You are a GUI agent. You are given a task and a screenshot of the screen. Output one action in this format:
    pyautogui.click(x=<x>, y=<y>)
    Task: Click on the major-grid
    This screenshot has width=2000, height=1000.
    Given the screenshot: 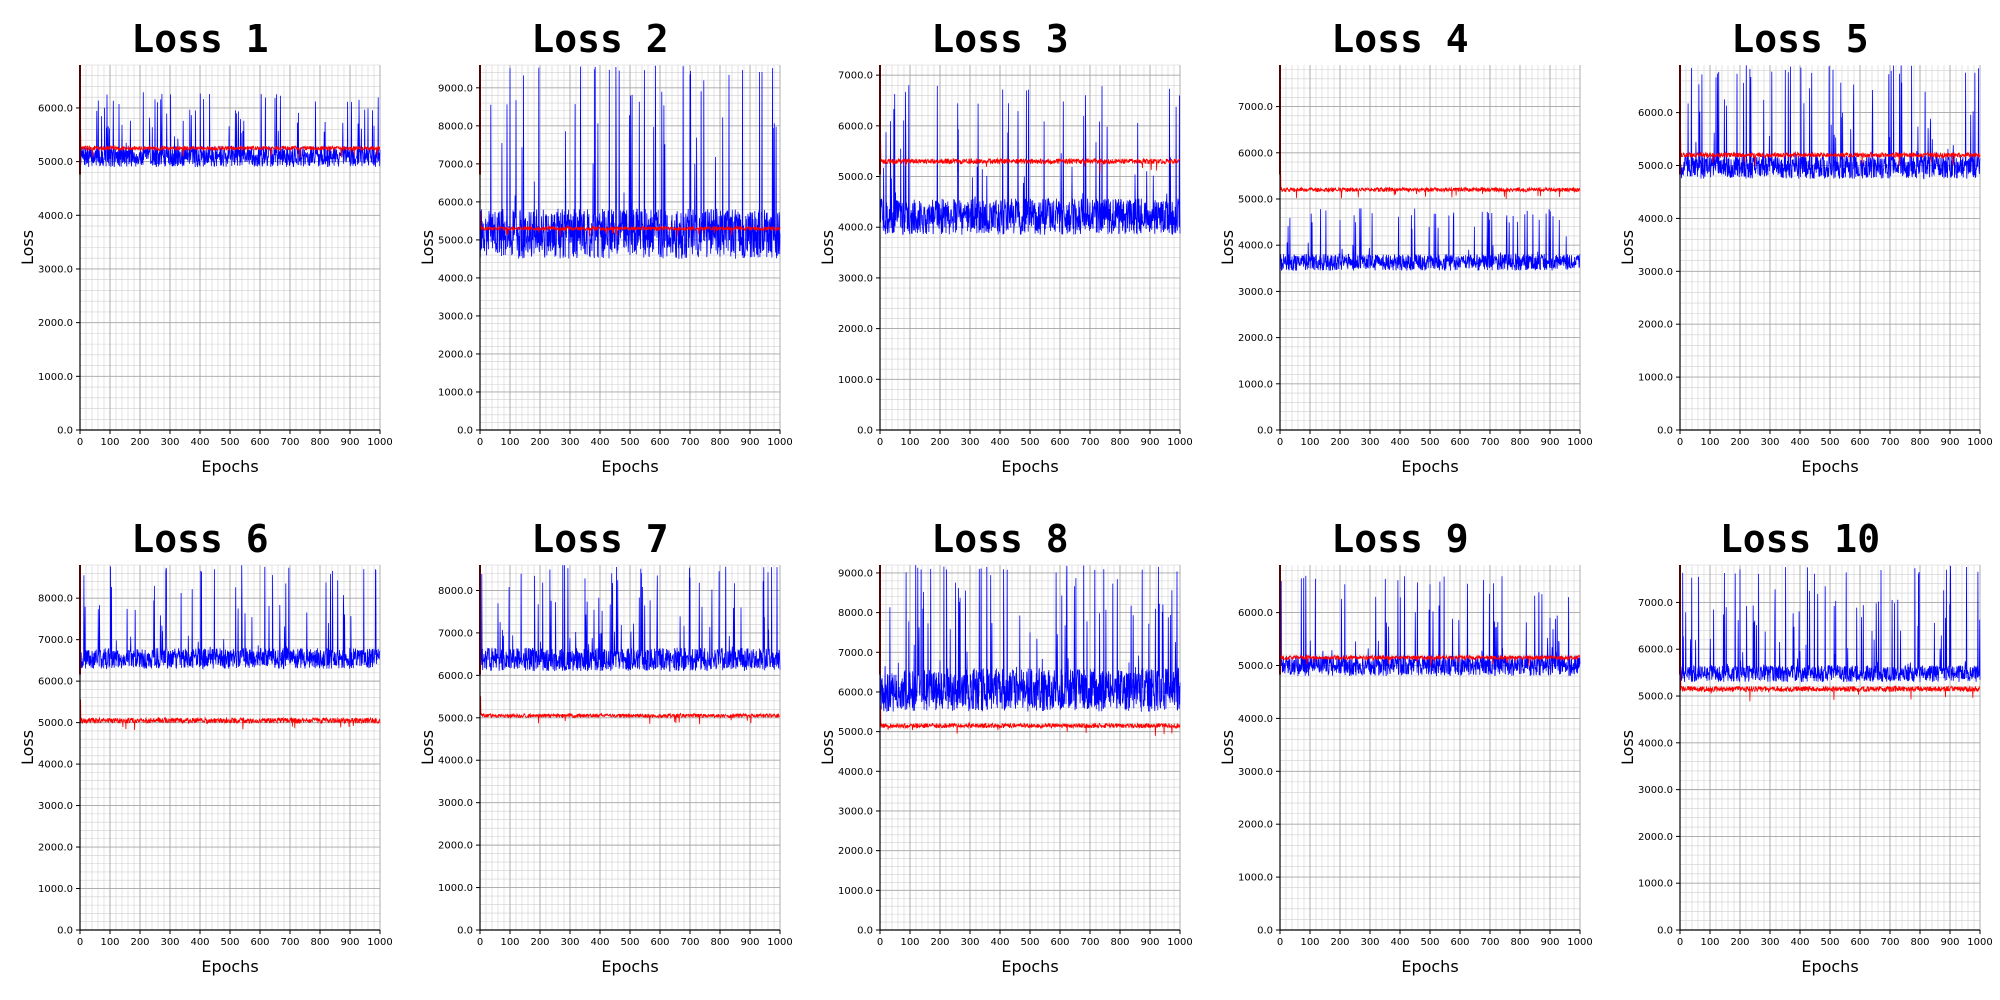 What is the action you would take?
    pyautogui.click(x=1830, y=748)
    